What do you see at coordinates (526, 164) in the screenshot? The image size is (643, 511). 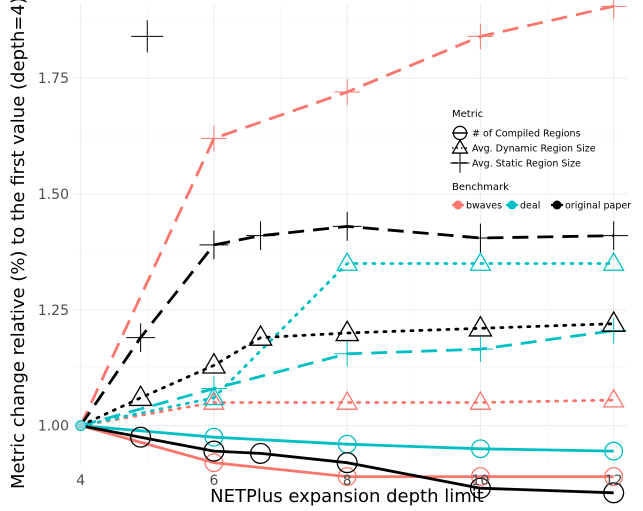 I see `legend-label-avg-static-region-size: Avg. Static Region Size` at bounding box center [526, 164].